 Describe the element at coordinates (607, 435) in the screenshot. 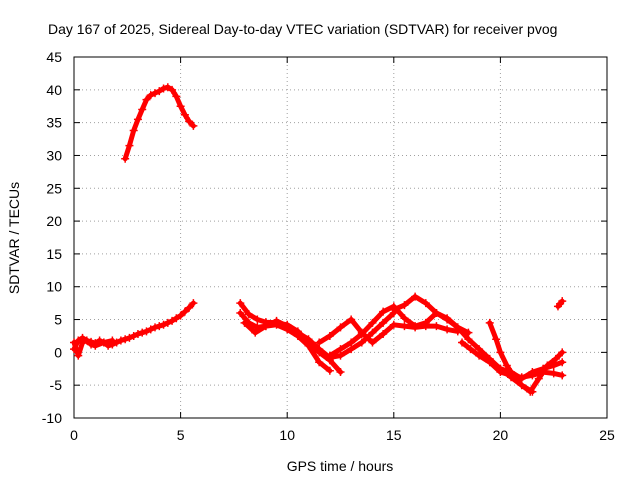

I see `x-tick-label: 25` at that location.